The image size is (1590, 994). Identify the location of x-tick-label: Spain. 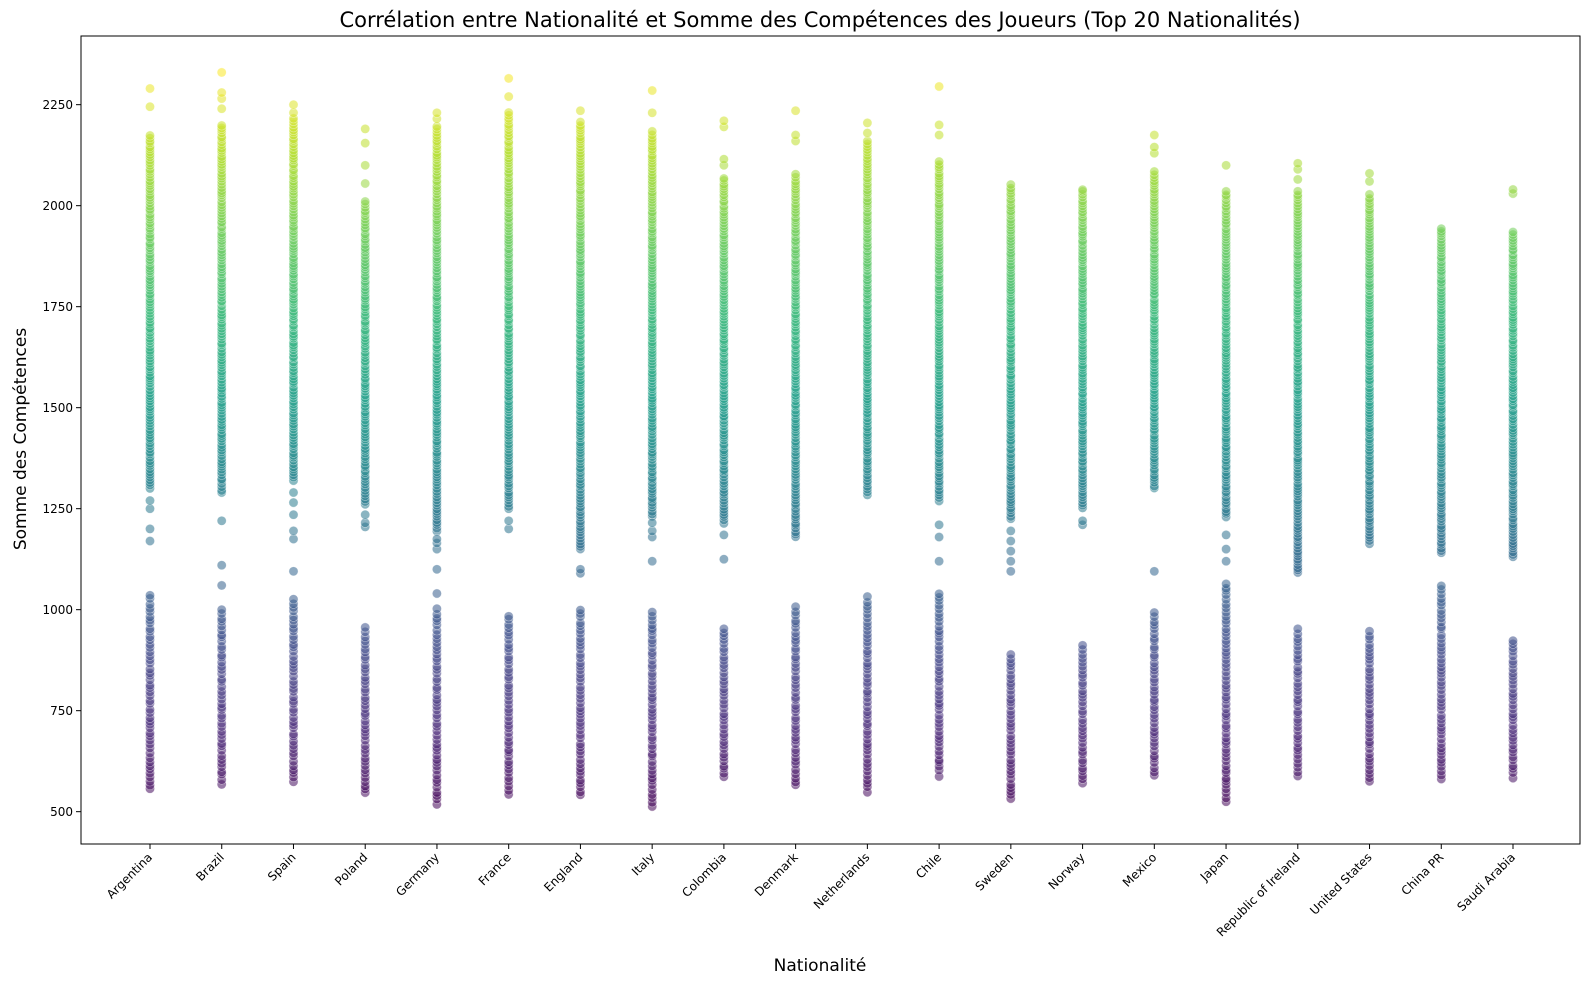
(282, 867).